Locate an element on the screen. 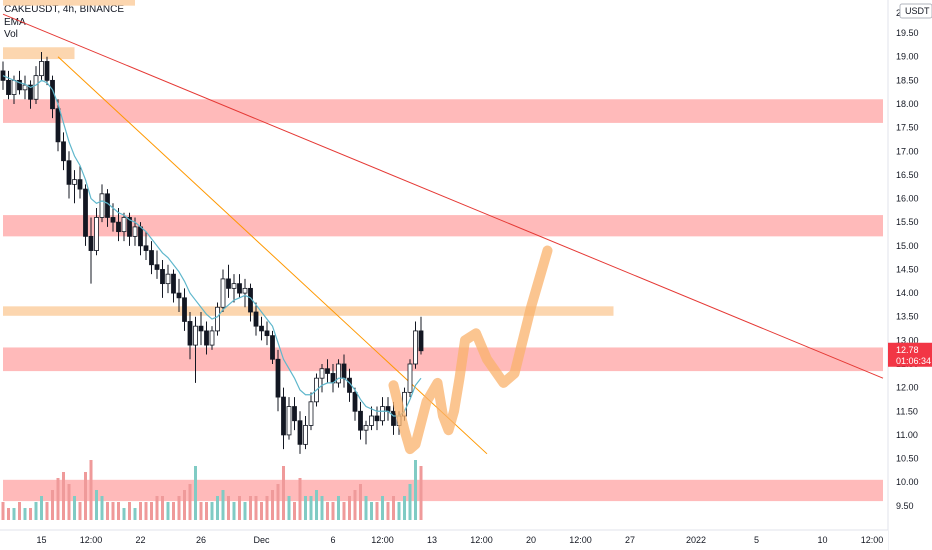 This screenshot has width=932, height=550. currency-label: USDT is located at coordinates (917, 11).